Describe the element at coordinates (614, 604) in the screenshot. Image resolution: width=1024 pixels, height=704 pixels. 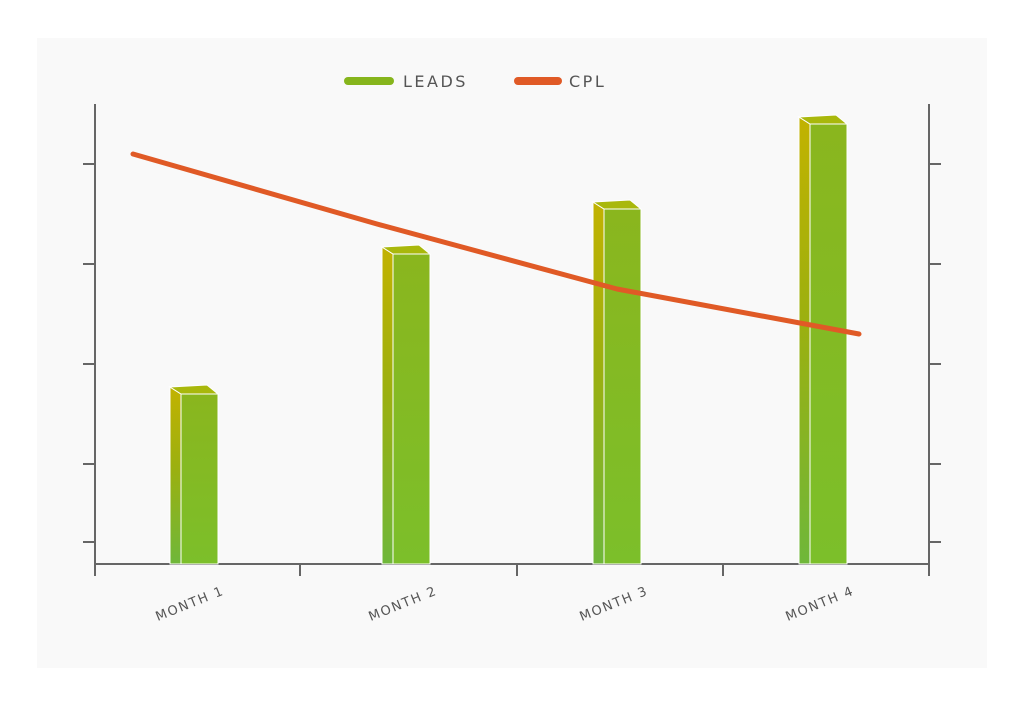
I see `x-tick-label: MONTH 3` at that location.